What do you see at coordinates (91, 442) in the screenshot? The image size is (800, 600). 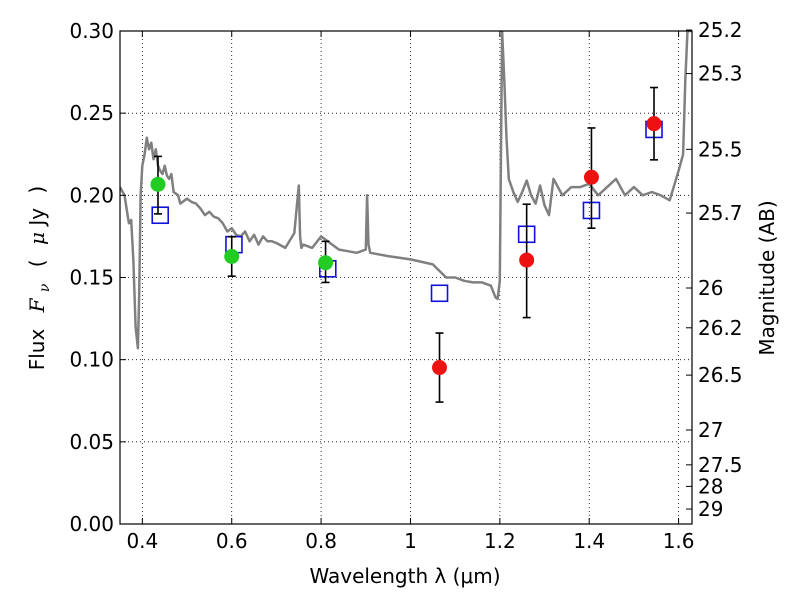 I see `y-tick-label: 0.05` at bounding box center [91, 442].